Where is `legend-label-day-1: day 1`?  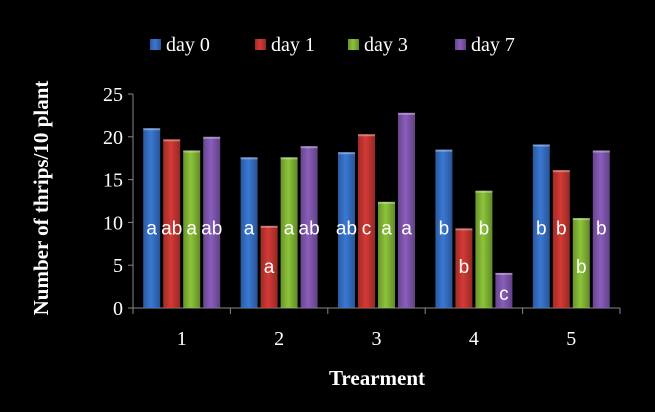 legend-label-day-1: day 1 is located at coordinates (293, 45).